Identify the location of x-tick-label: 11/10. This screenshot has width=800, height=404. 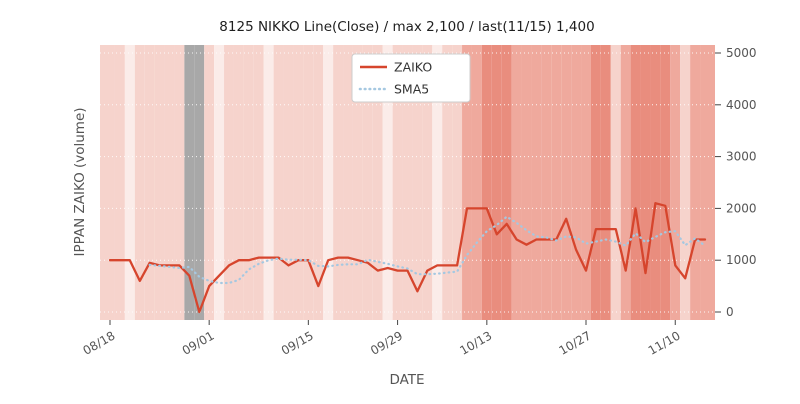
(664, 342).